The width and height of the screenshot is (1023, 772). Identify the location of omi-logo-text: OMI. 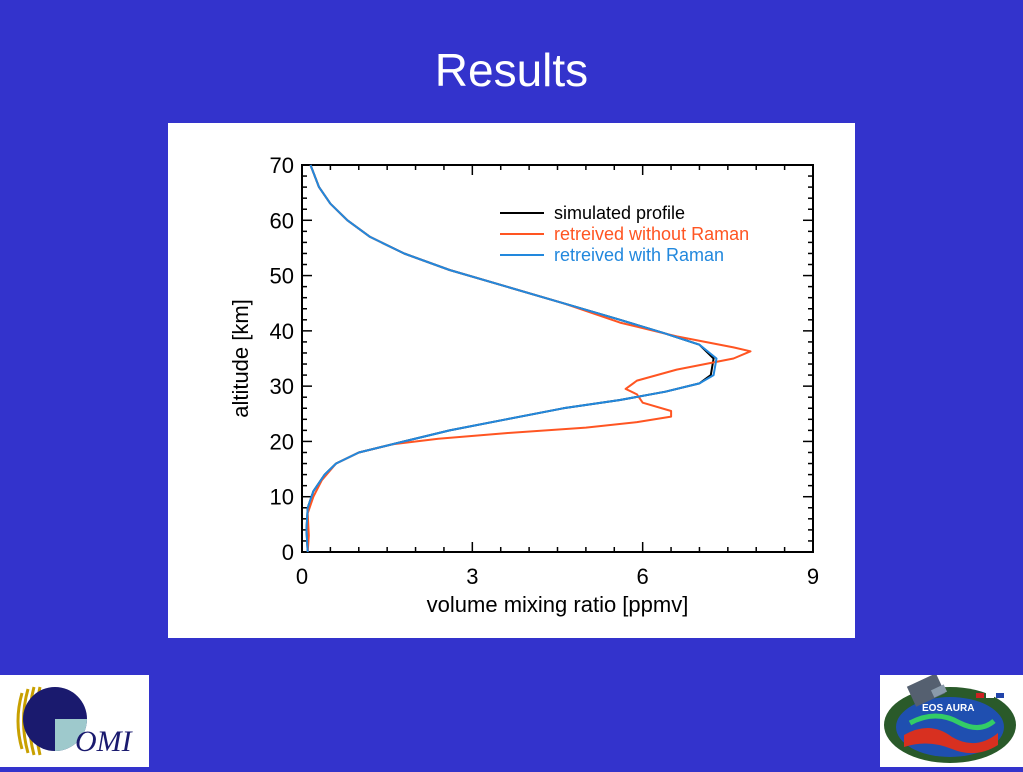
(103, 741).